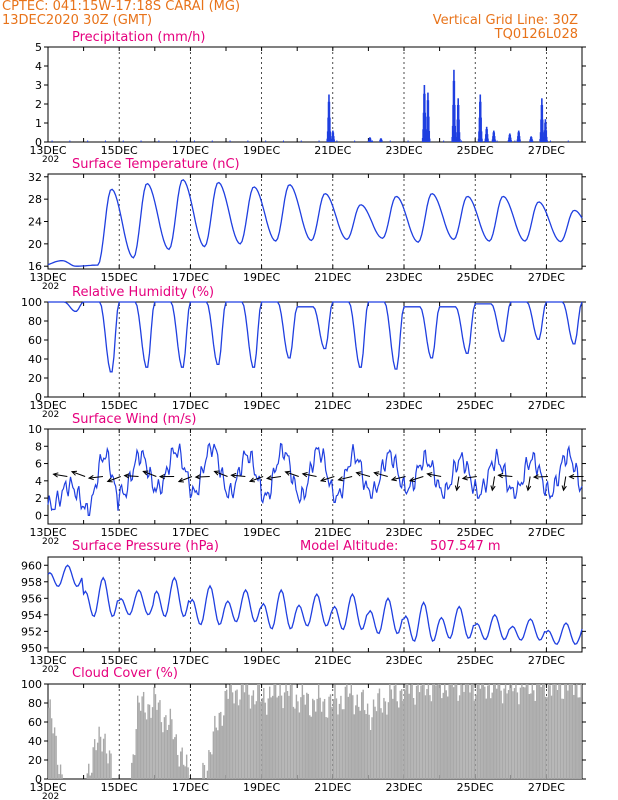 The image size is (618, 800). Describe the element at coordinates (31, 648) in the screenshot. I see `y-tick-label: 950` at that location.